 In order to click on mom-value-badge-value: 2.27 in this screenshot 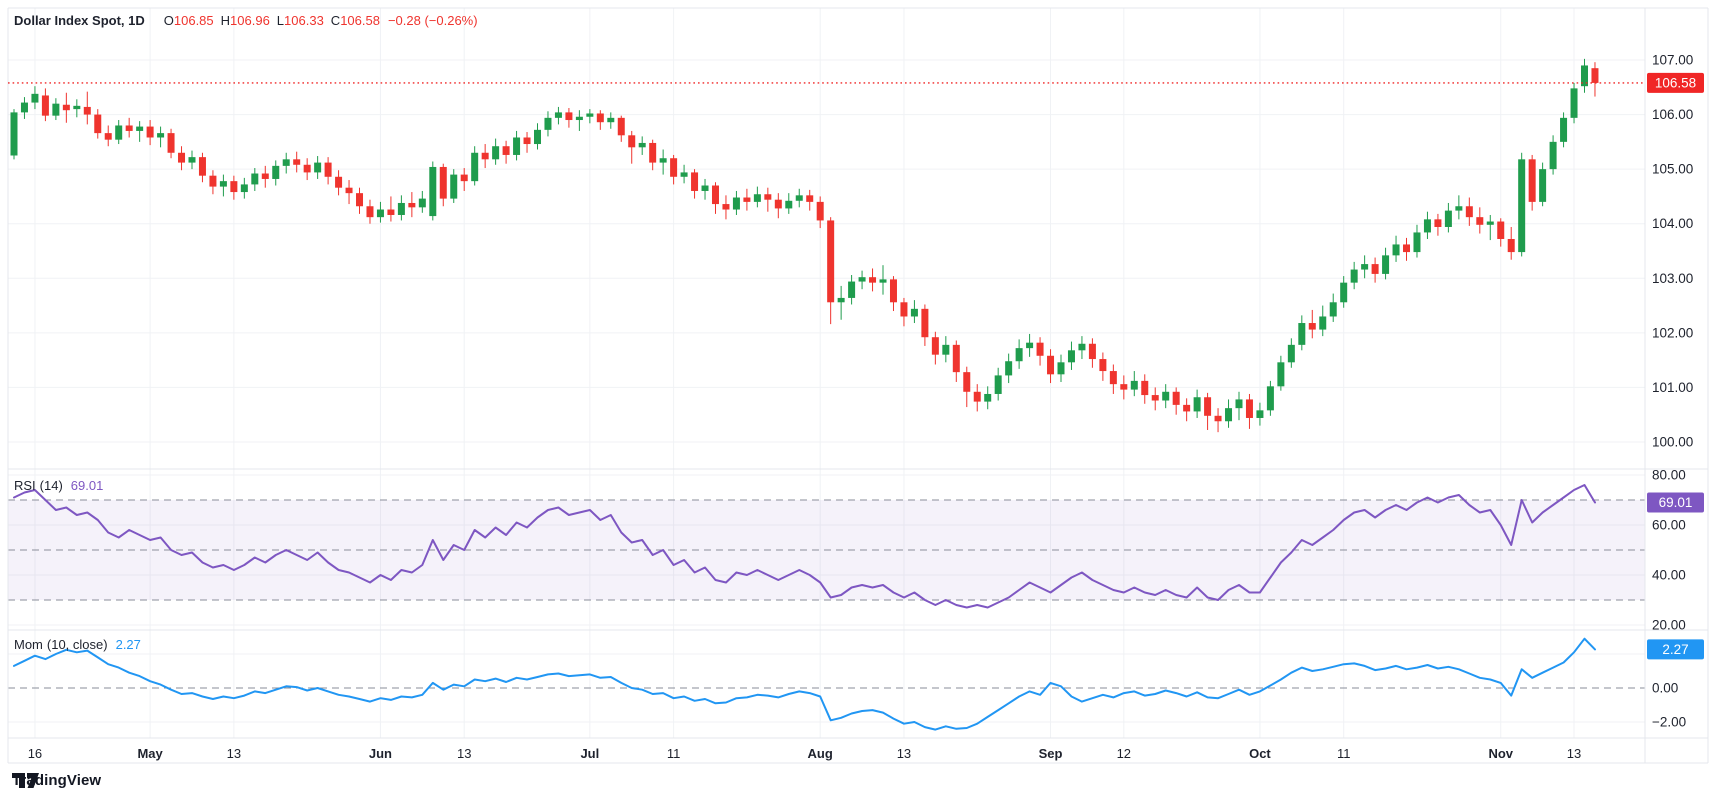, I will do `click(1675, 649)`.